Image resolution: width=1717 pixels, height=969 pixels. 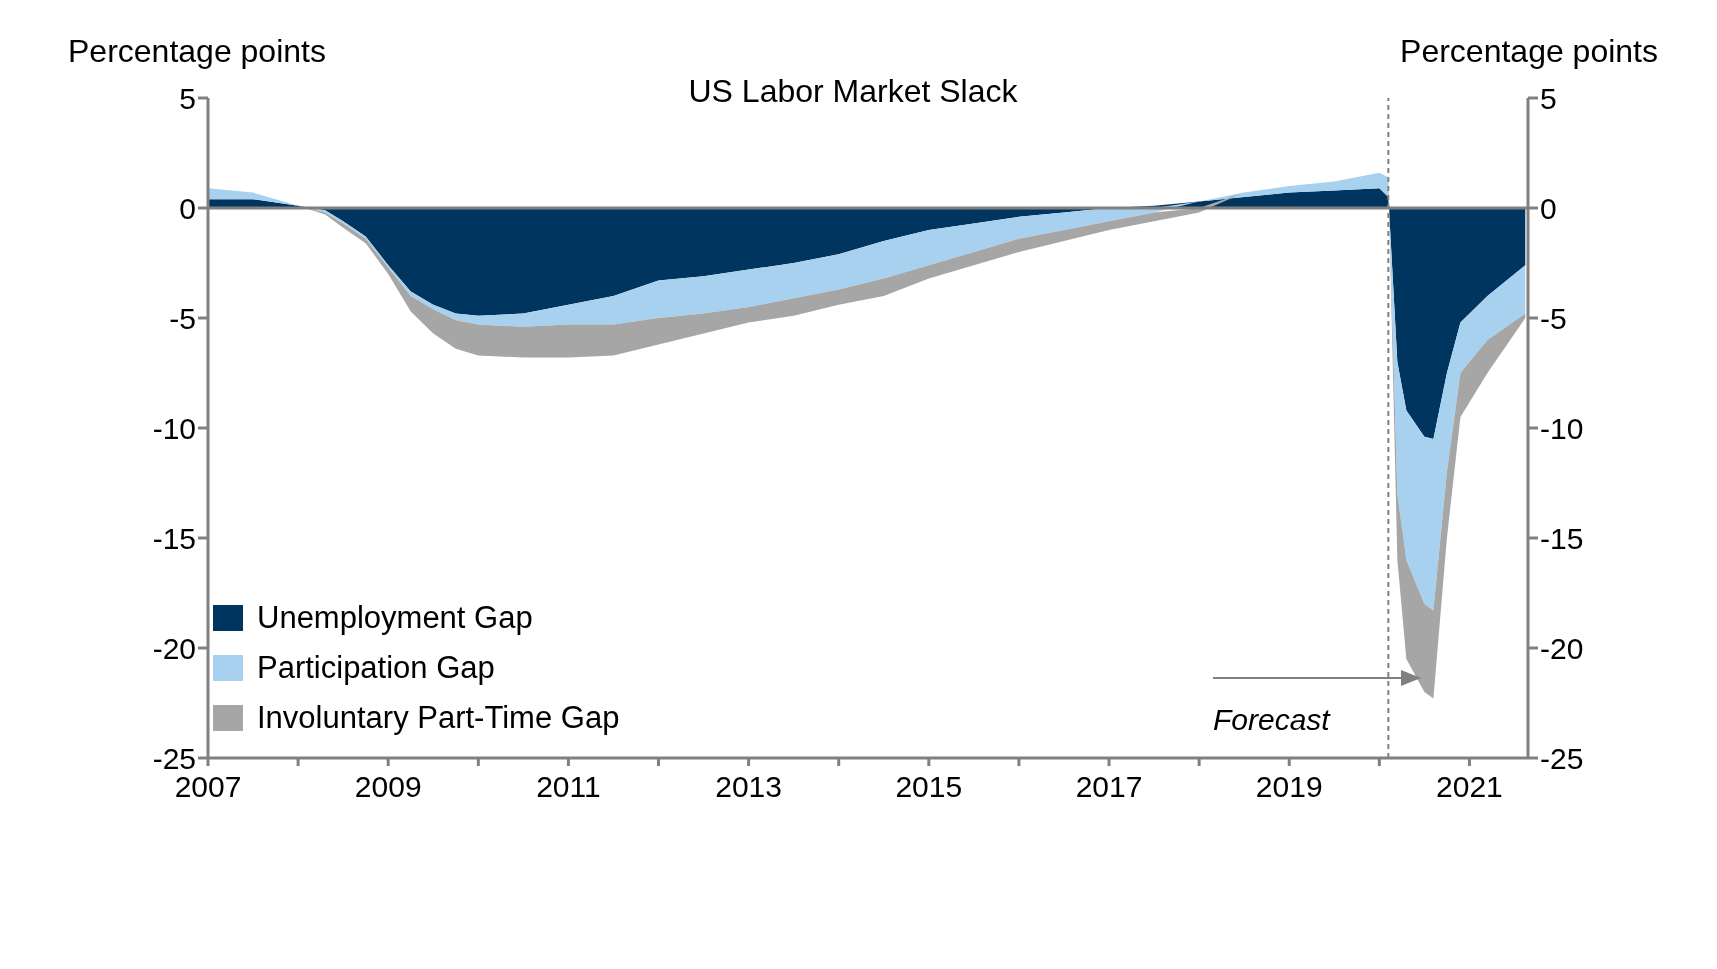 What do you see at coordinates (388, 787) in the screenshot?
I see `x-tick-label: 2009` at bounding box center [388, 787].